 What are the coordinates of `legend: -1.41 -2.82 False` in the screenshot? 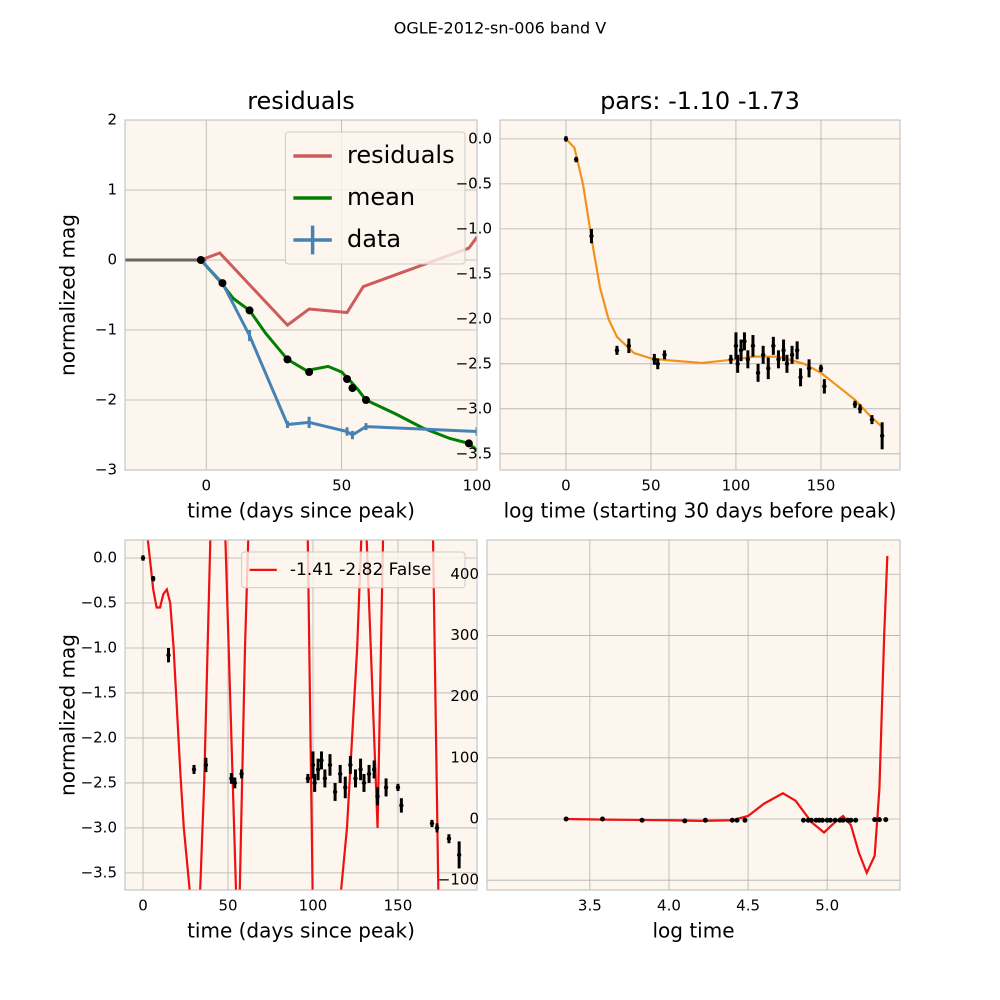 It's located at (353, 570).